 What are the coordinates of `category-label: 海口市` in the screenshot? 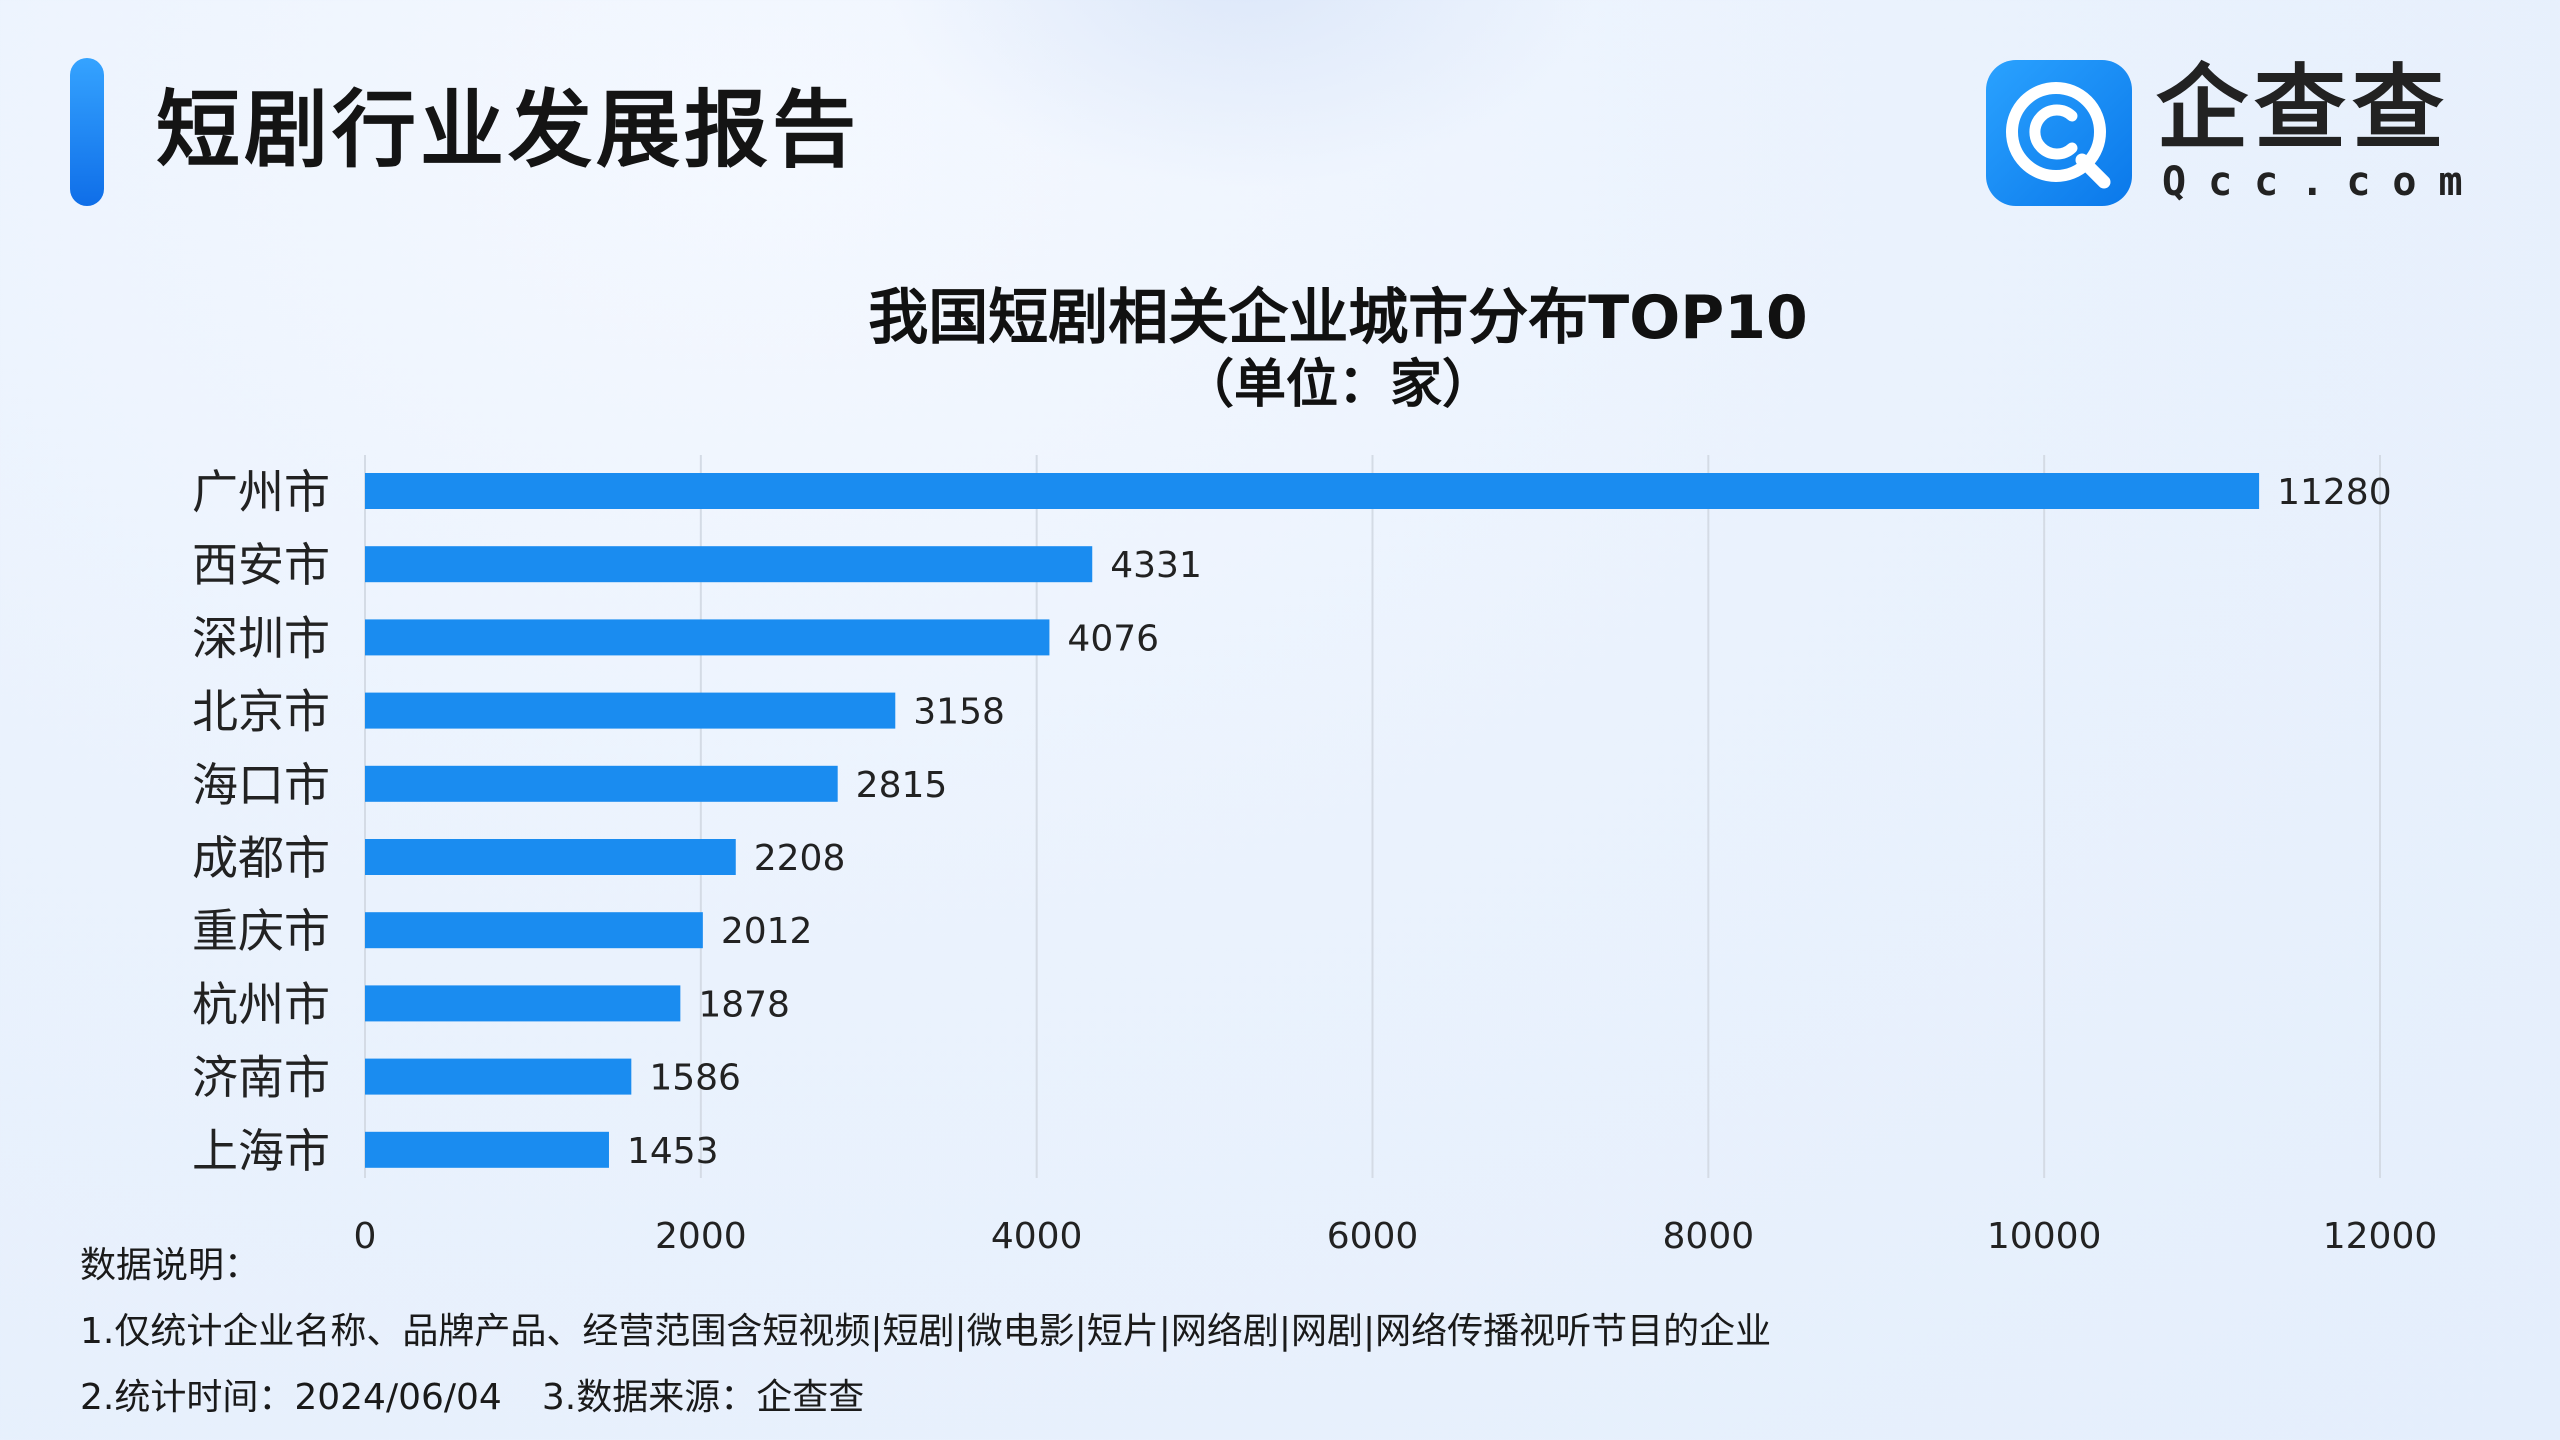 It's located at (261, 785).